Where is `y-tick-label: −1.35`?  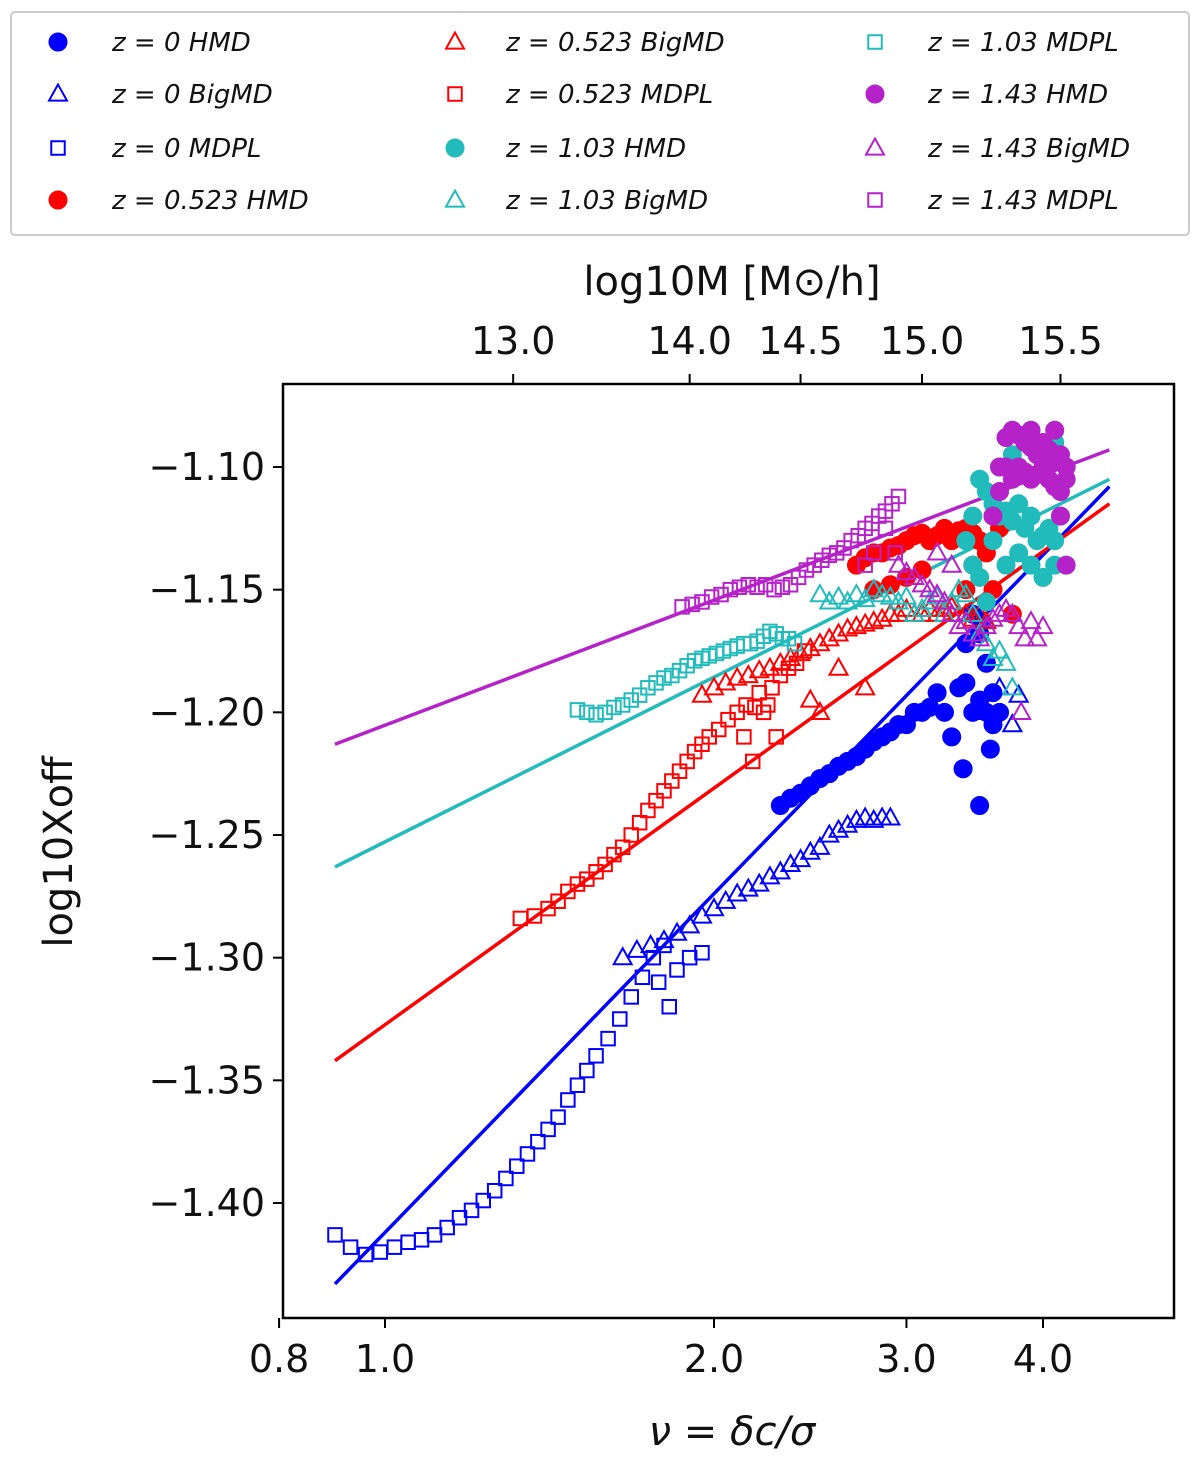 y-tick-label: −1.35 is located at coordinates (207, 1080).